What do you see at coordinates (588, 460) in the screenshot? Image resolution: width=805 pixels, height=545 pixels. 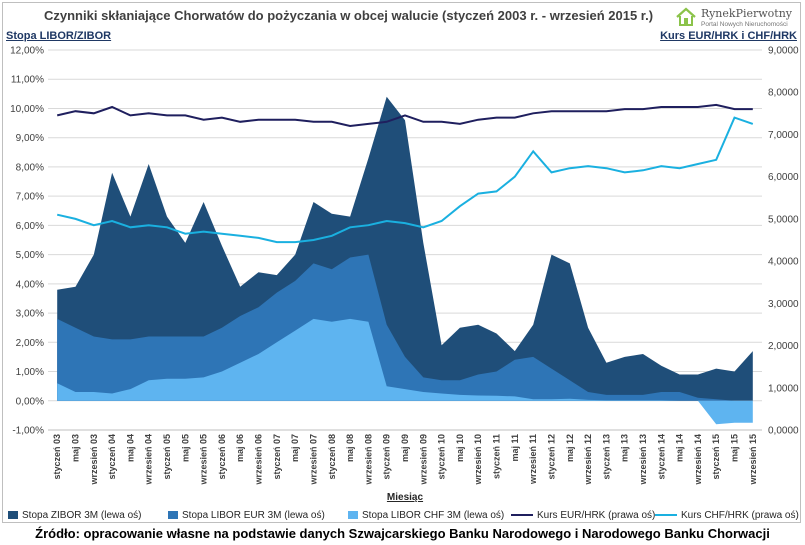 I see `x-tick-label: wrzesień 12` at bounding box center [588, 460].